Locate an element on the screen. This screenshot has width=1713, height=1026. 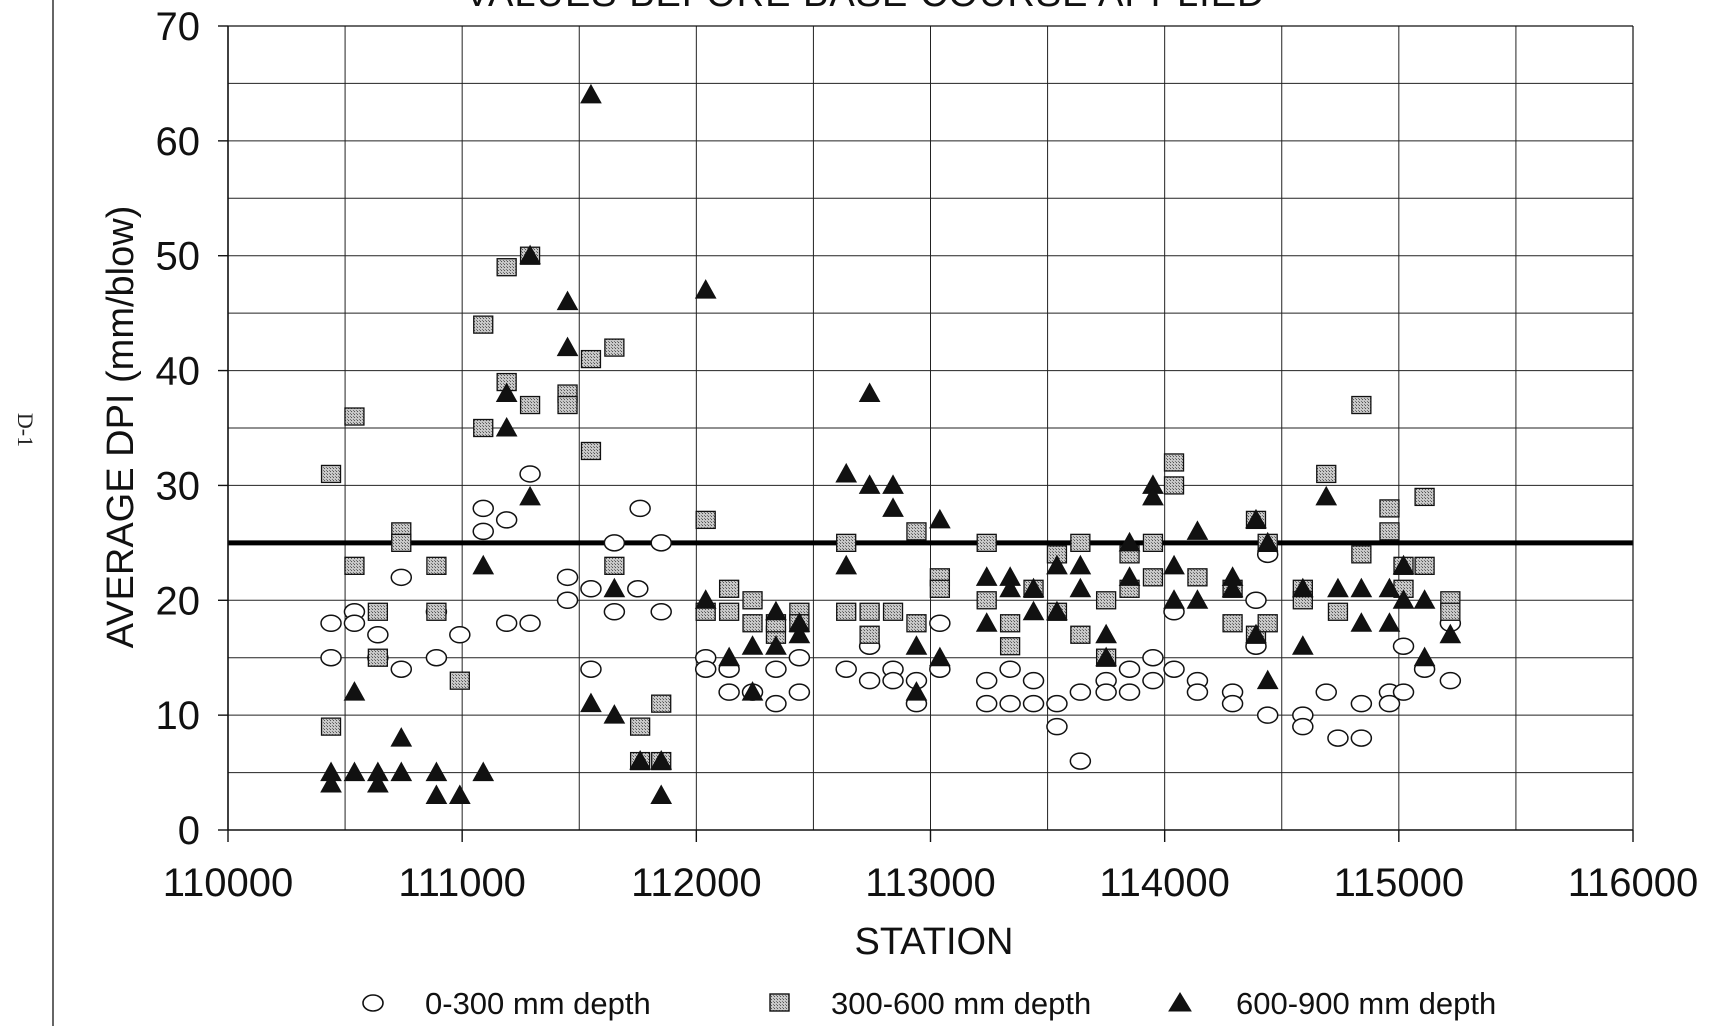
y-tick-label: 70 is located at coordinates (178, 27).